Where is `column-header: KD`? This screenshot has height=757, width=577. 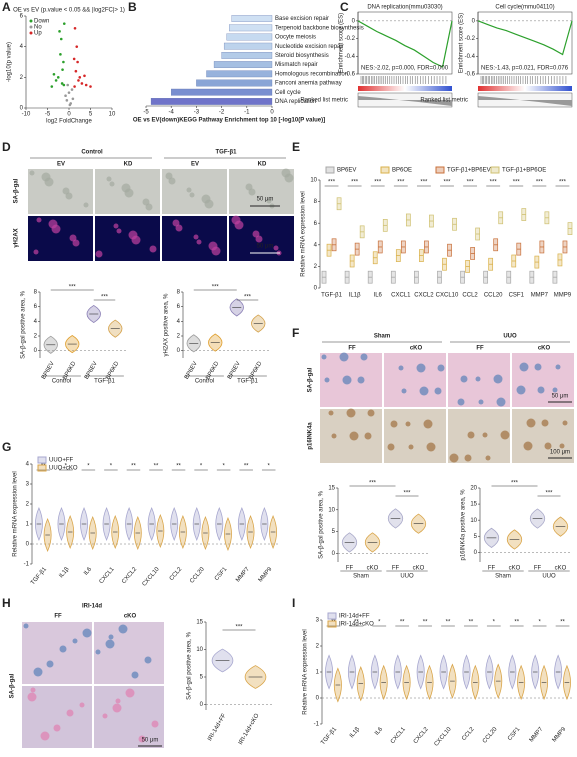
column-header: KD is located at coordinates (262, 165).